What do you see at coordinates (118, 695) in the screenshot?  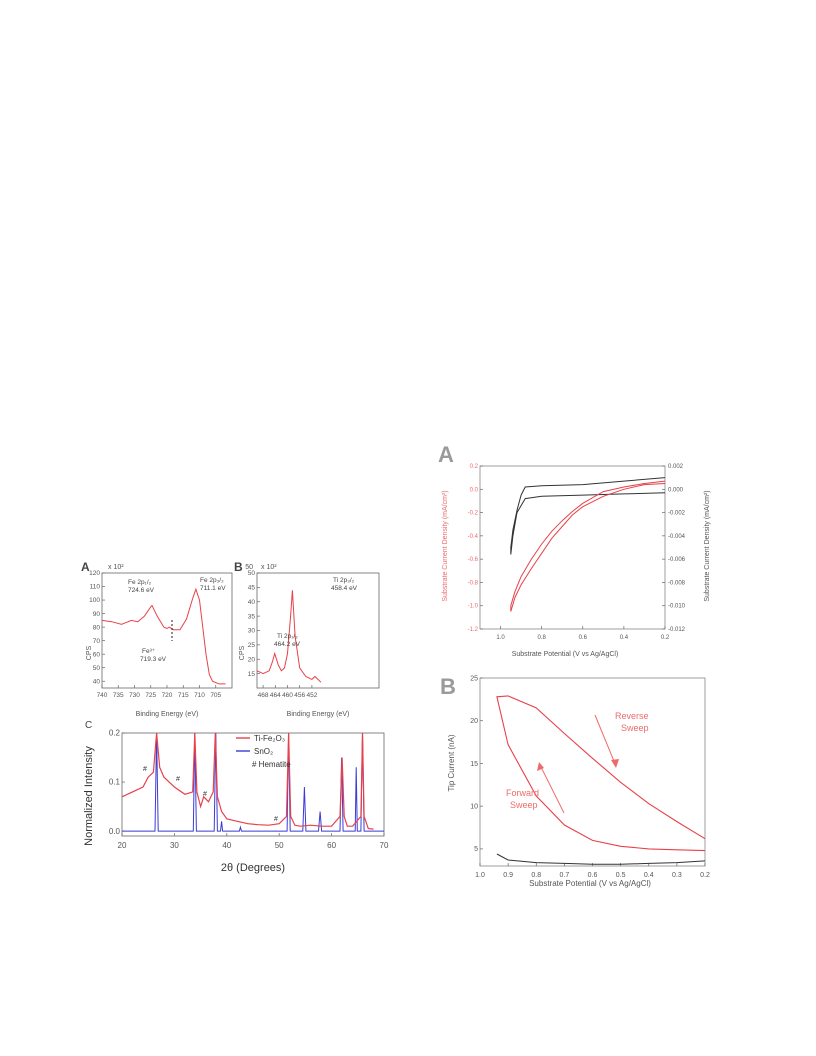 I see `x-tick-label: 735` at bounding box center [118, 695].